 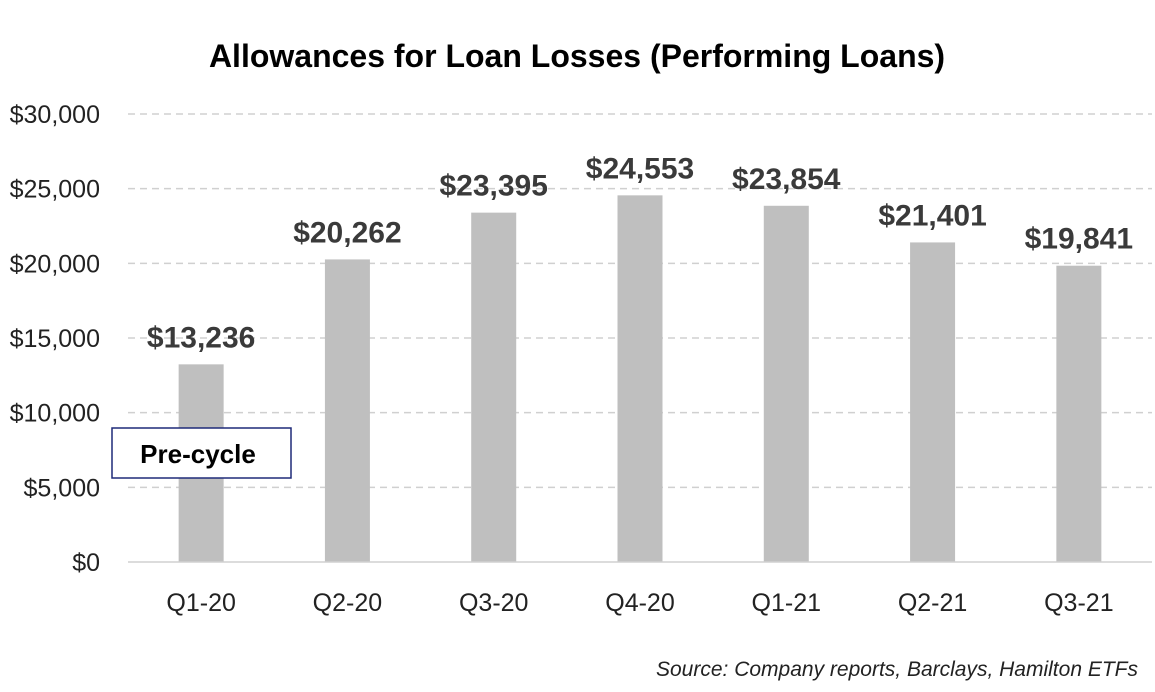 What do you see at coordinates (493, 603) in the screenshot?
I see `x-tick-label: Q3-20` at bounding box center [493, 603].